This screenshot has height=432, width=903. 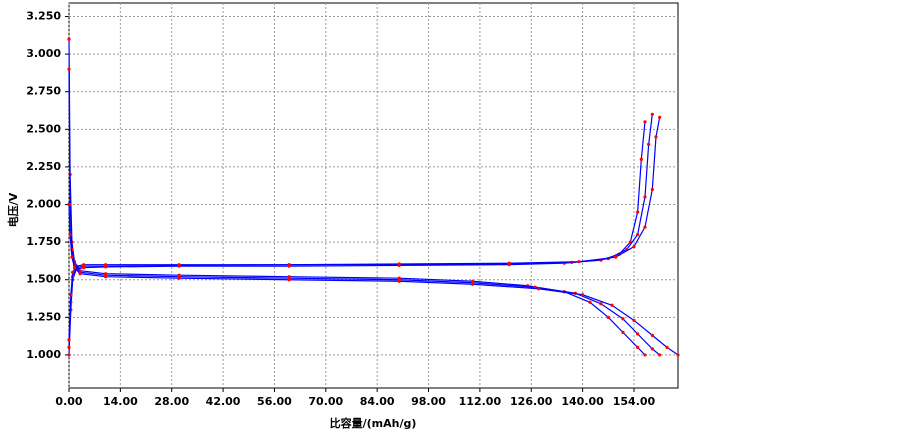 What do you see at coordinates (531, 401) in the screenshot?
I see `x-tick-label: 126.00` at bounding box center [531, 401].